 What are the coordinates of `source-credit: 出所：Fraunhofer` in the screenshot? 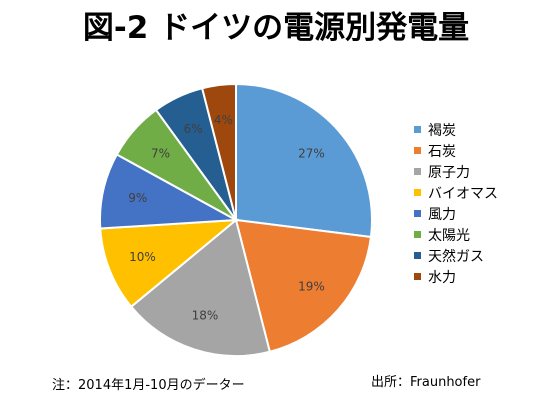 It's located at (426, 382).